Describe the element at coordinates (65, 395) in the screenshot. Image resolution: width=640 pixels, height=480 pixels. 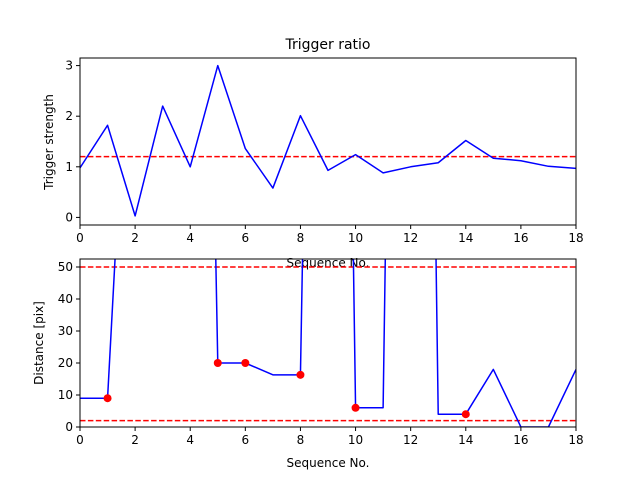
I see `y-tick-label: 10` at that location.